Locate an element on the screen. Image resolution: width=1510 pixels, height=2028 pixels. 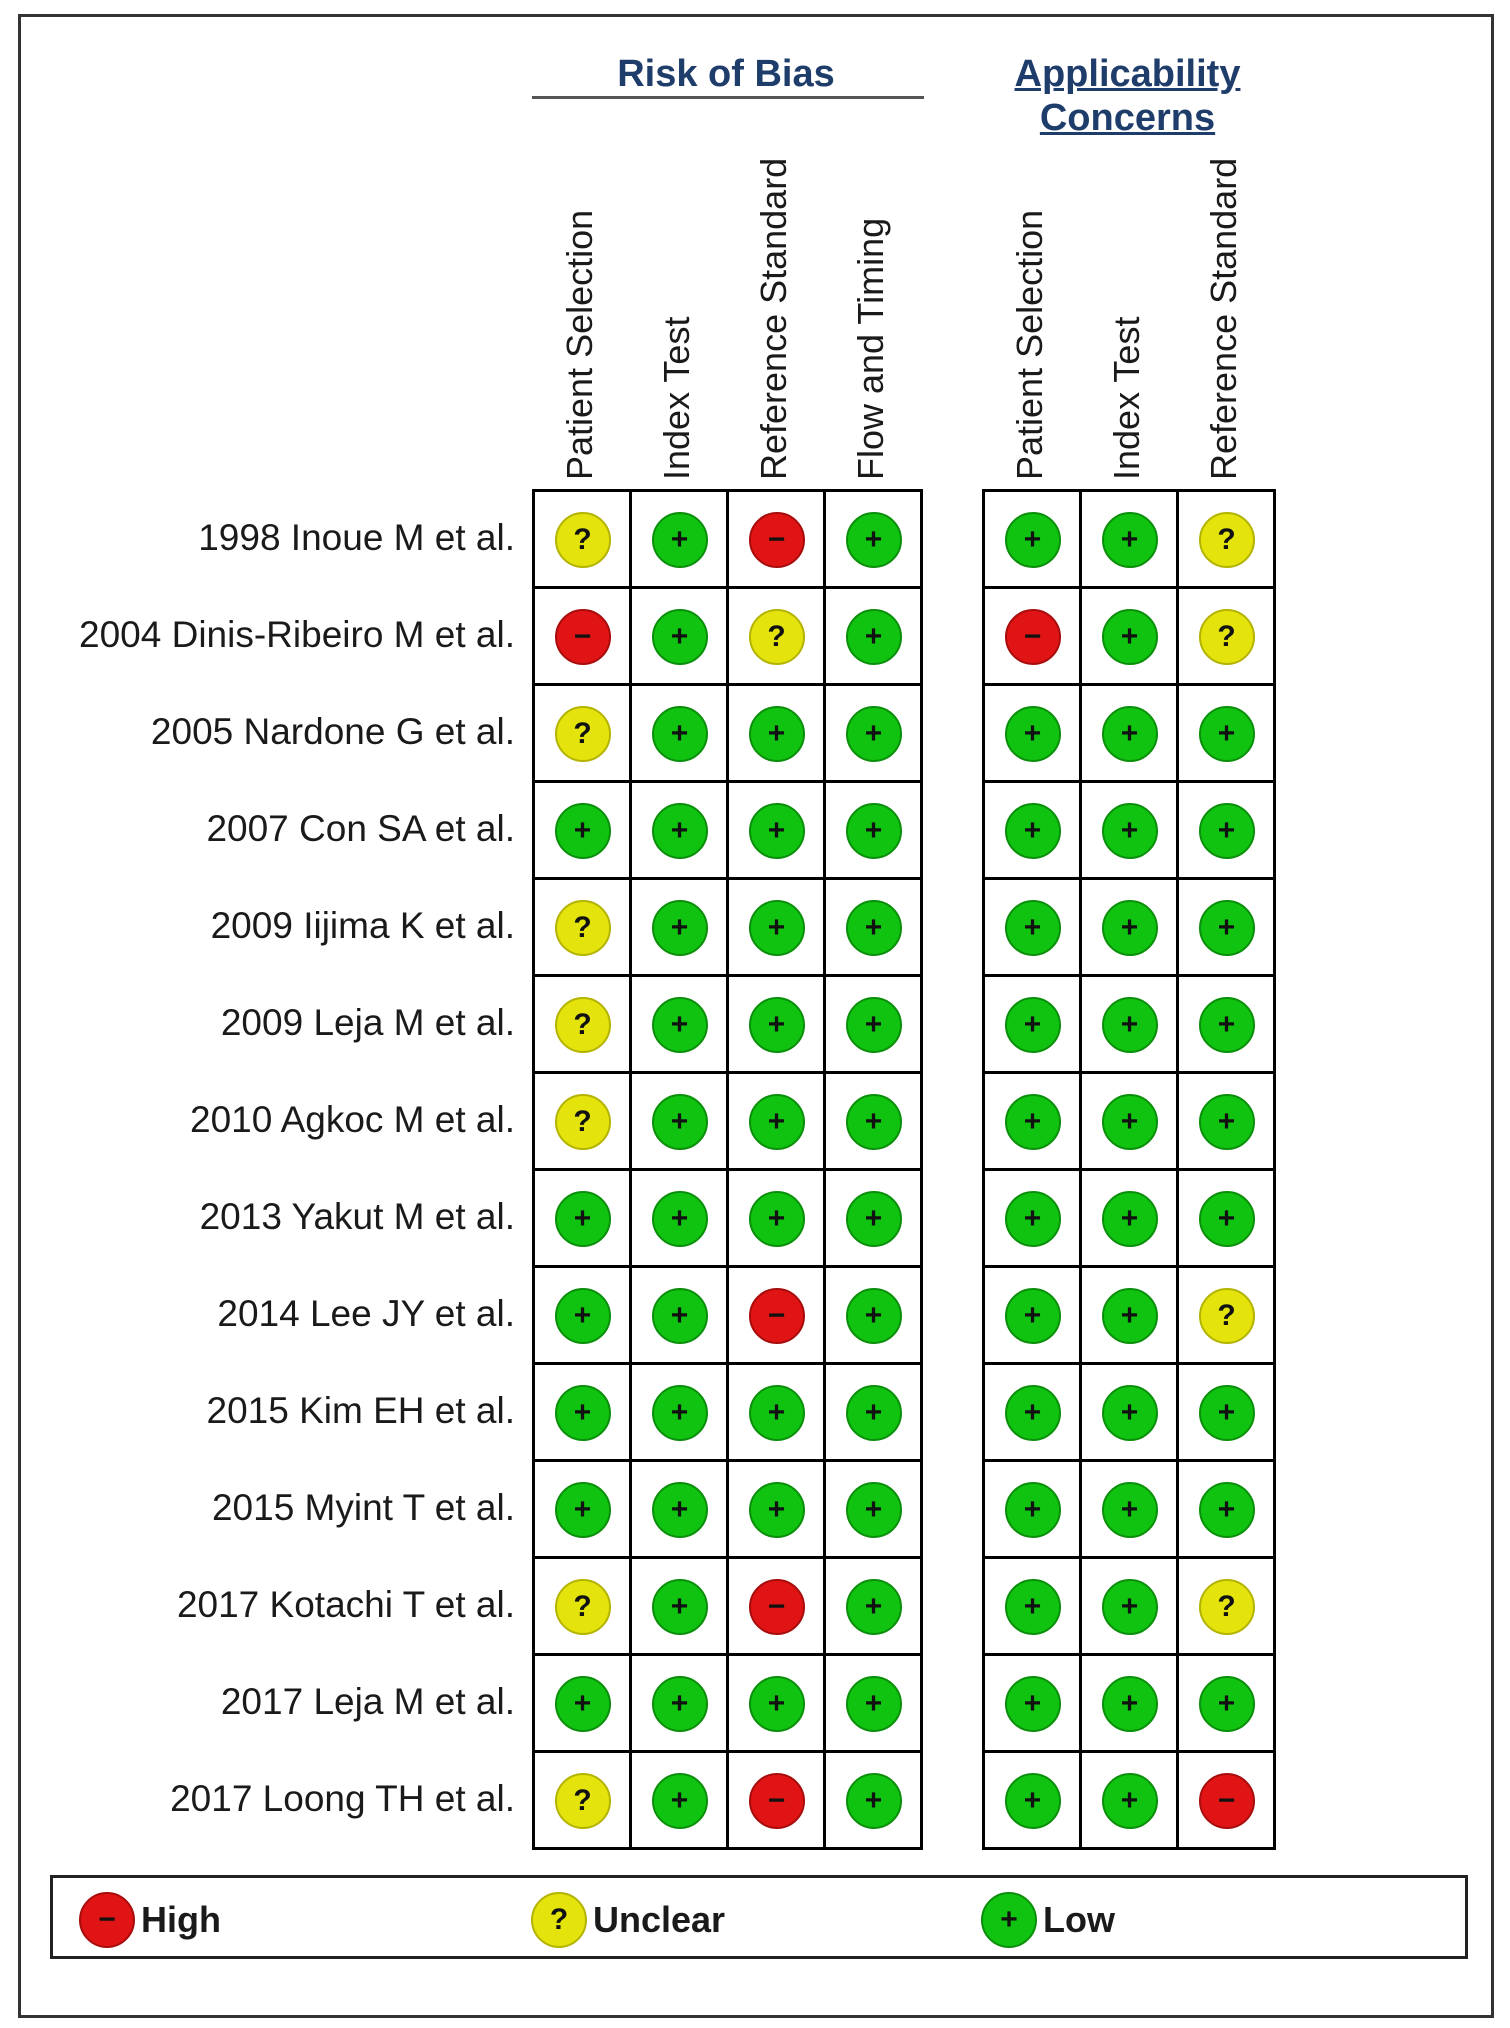
column-header: Patient Selection is located at coordinates (1030, 295).